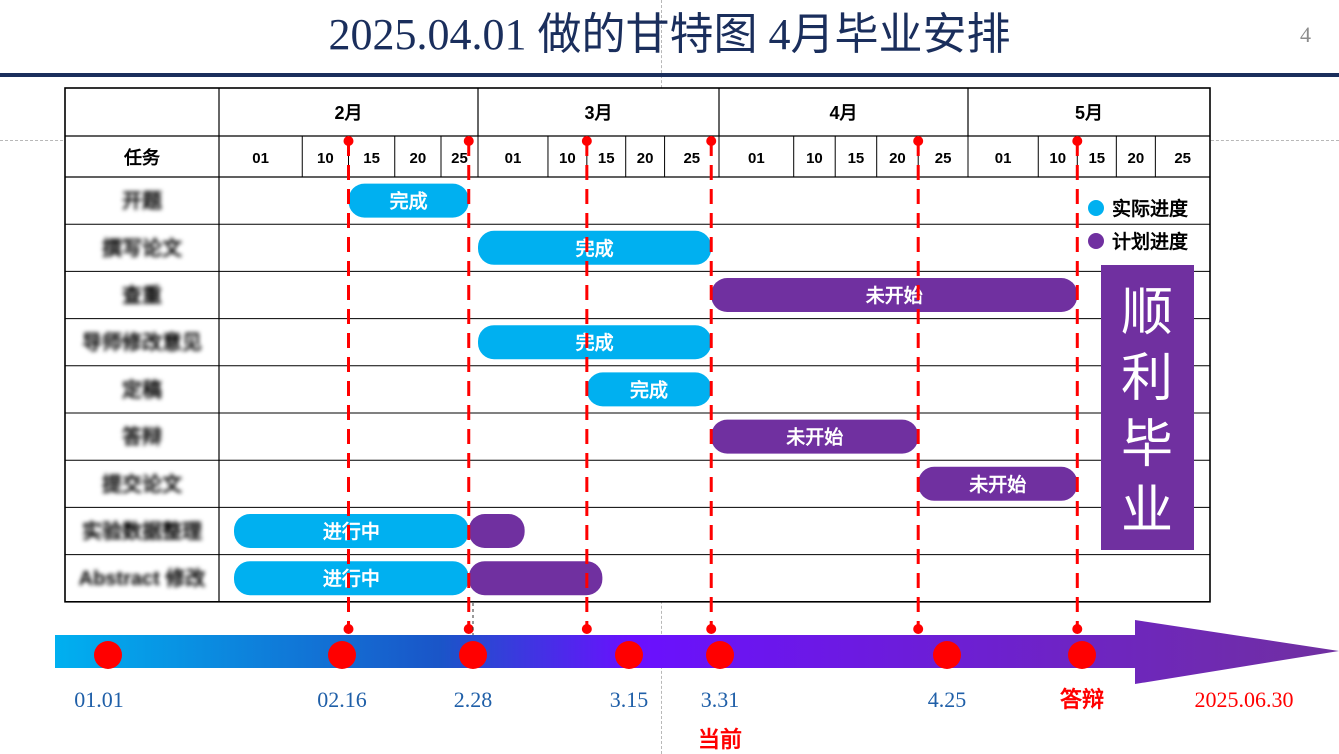 The width and height of the screenshot is (1339, 754). Describe the element at coordinates (843, 113) in the screenshot. I see `month-label: 4月` at that location.